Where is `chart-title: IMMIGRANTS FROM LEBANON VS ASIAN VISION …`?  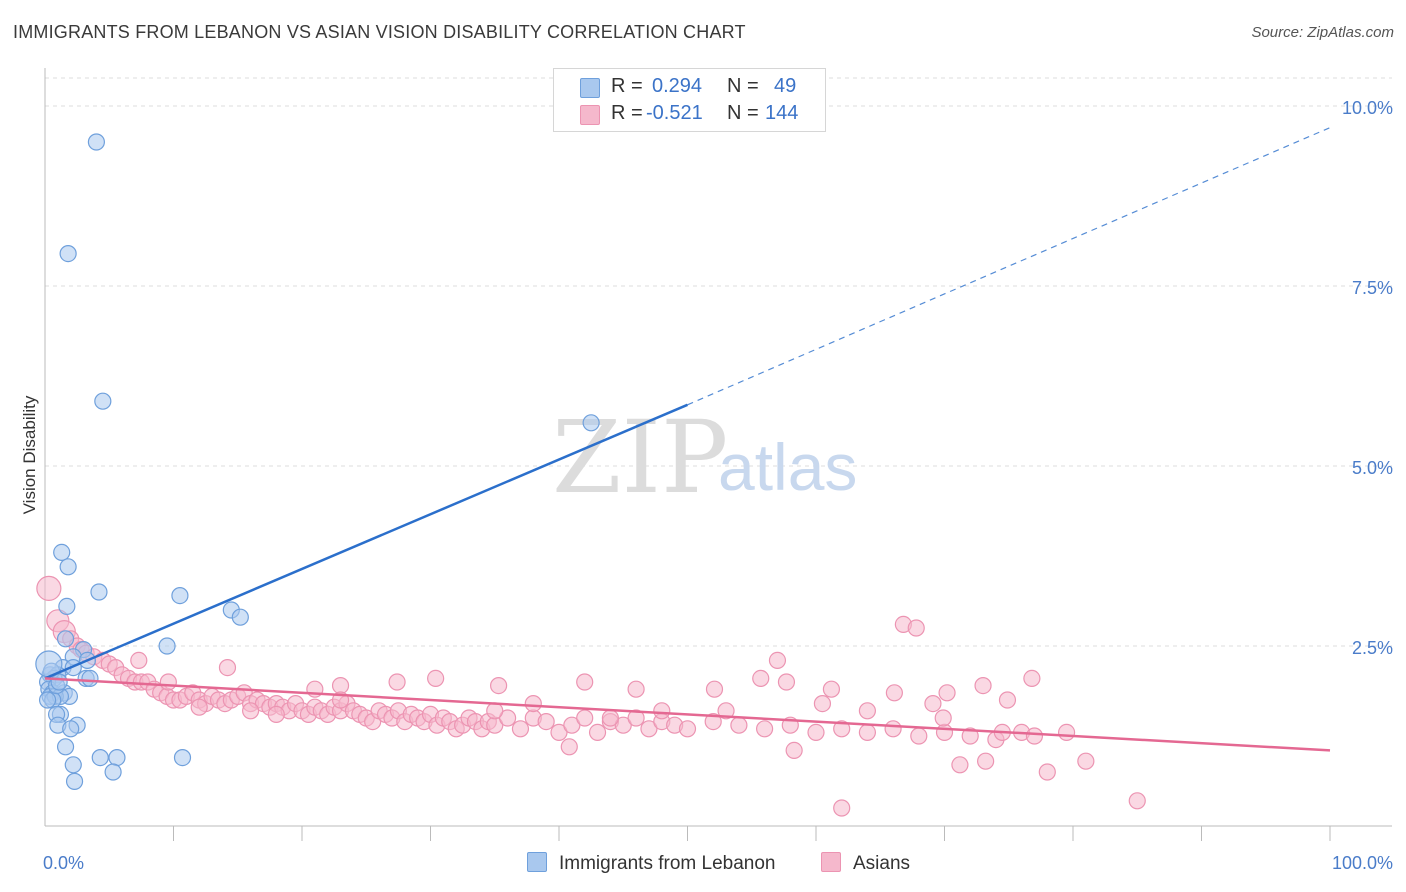
chart-title: IMMIGRANTS FROM LEBANON VS ASIAN VISION … is located at coordinates (379, 32).